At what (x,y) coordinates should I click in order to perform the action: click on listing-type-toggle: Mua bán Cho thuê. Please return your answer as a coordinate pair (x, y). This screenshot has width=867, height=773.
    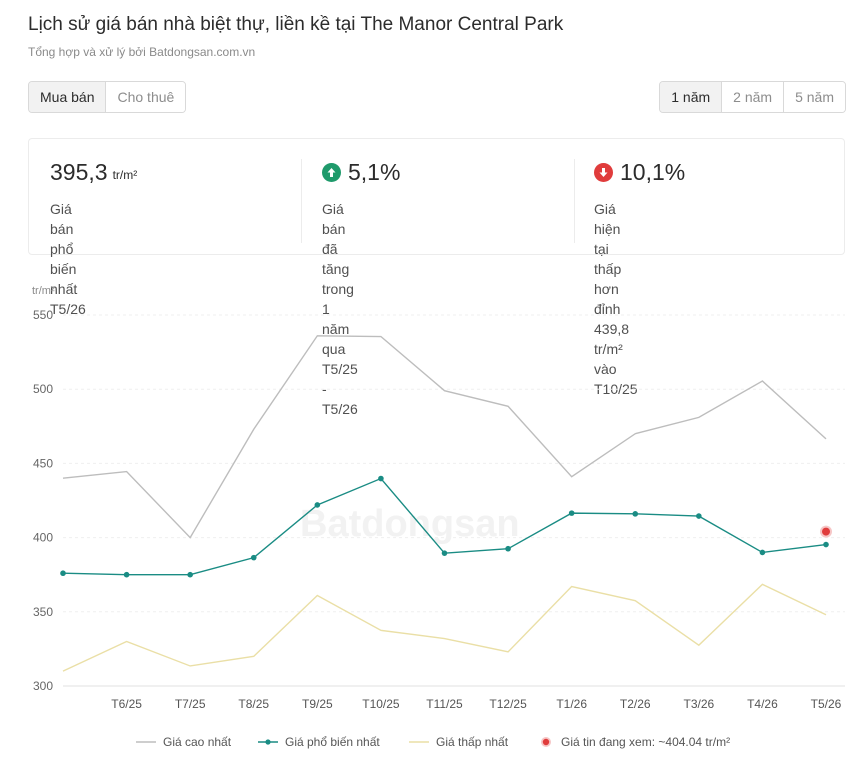
    Looking at the image, I should click on (107, 97).